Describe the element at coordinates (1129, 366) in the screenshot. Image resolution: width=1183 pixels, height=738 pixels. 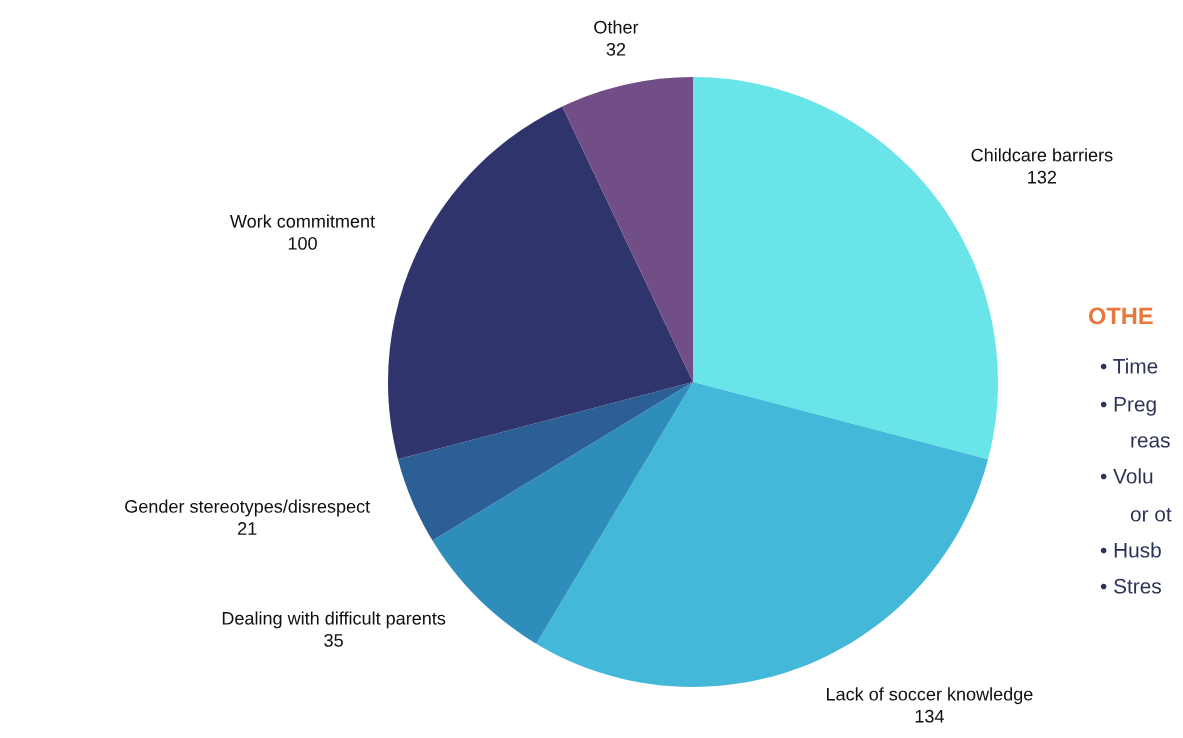
I see `text: • Time` at that location.